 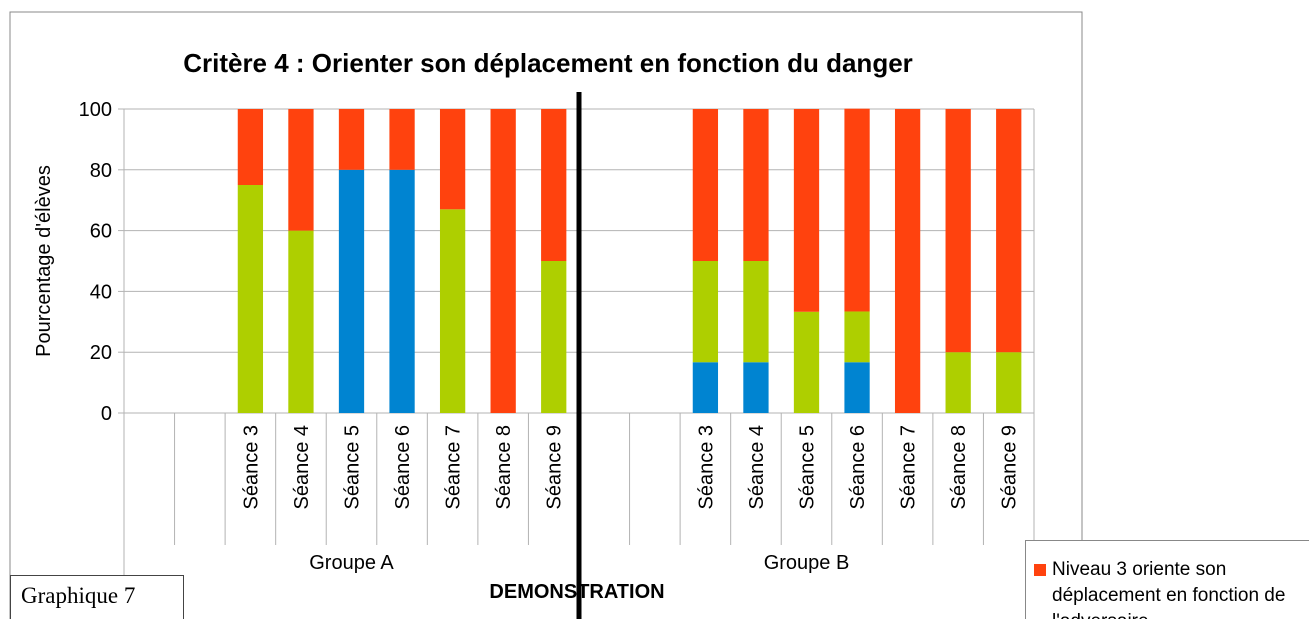 I want to click on y-tick-label: 100, so click(x=95, y=110).